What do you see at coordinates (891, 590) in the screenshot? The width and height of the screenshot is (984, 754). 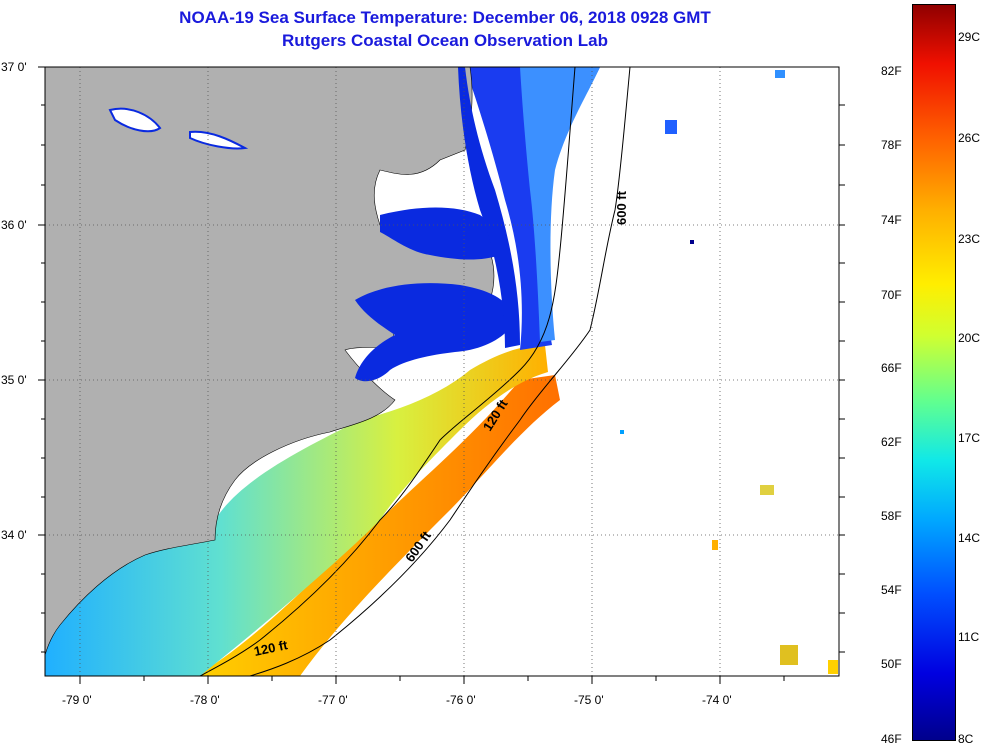 I see `colorbar-f-label: 54F` at bounding box center [891, 590].